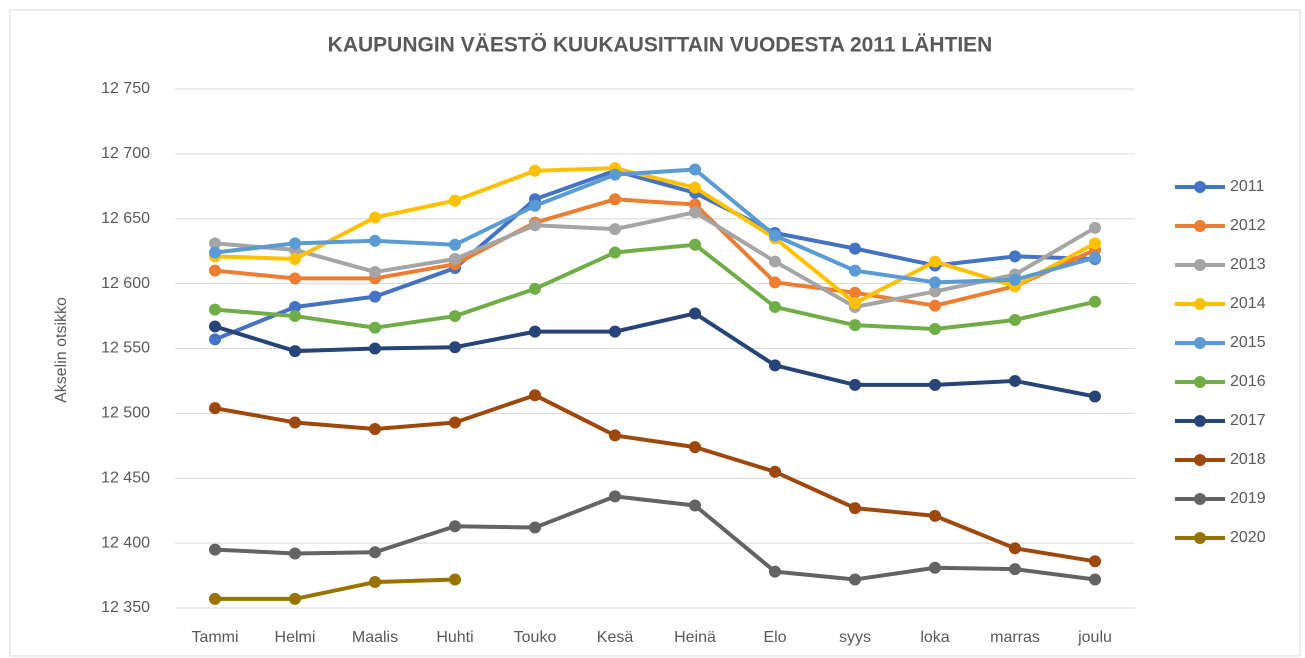  What do you see at coordinates (125, 88) in the screenshot?
I see `y-tick-label: 12 750` at bounding box center [125, 88].